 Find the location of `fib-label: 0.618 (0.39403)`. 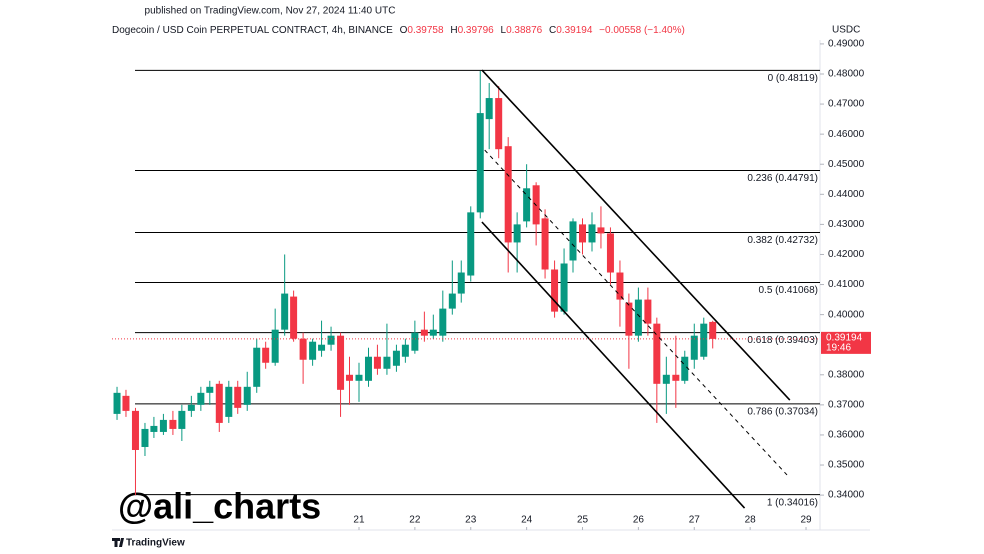

fib-label: 0.618 (0.39403) is located at coordinates (782, 340).